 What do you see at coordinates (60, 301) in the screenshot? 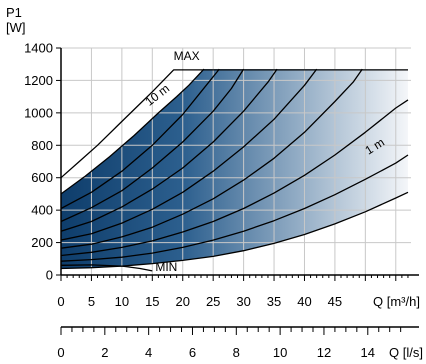
I see `x-tick-label: 0` at bounding box center [60, 301].